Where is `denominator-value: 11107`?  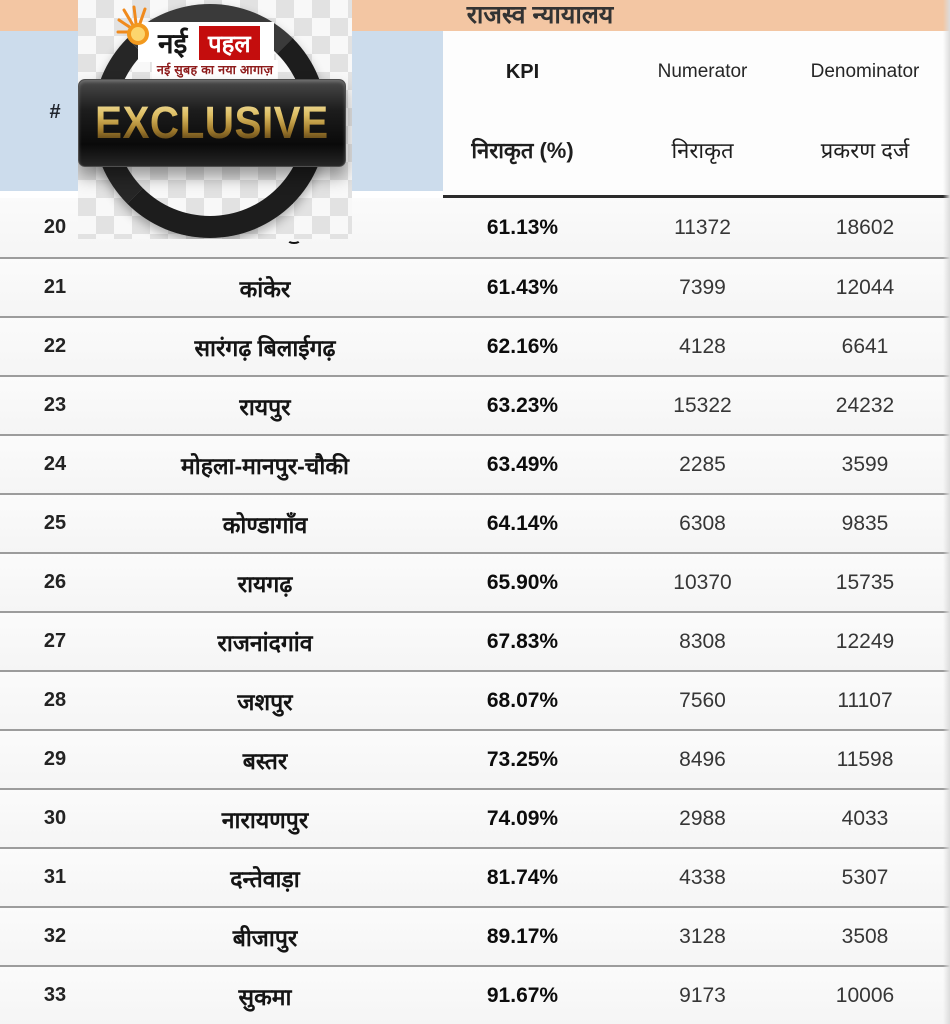
denominator-value: 11107 is located at coordinates (865, 700).